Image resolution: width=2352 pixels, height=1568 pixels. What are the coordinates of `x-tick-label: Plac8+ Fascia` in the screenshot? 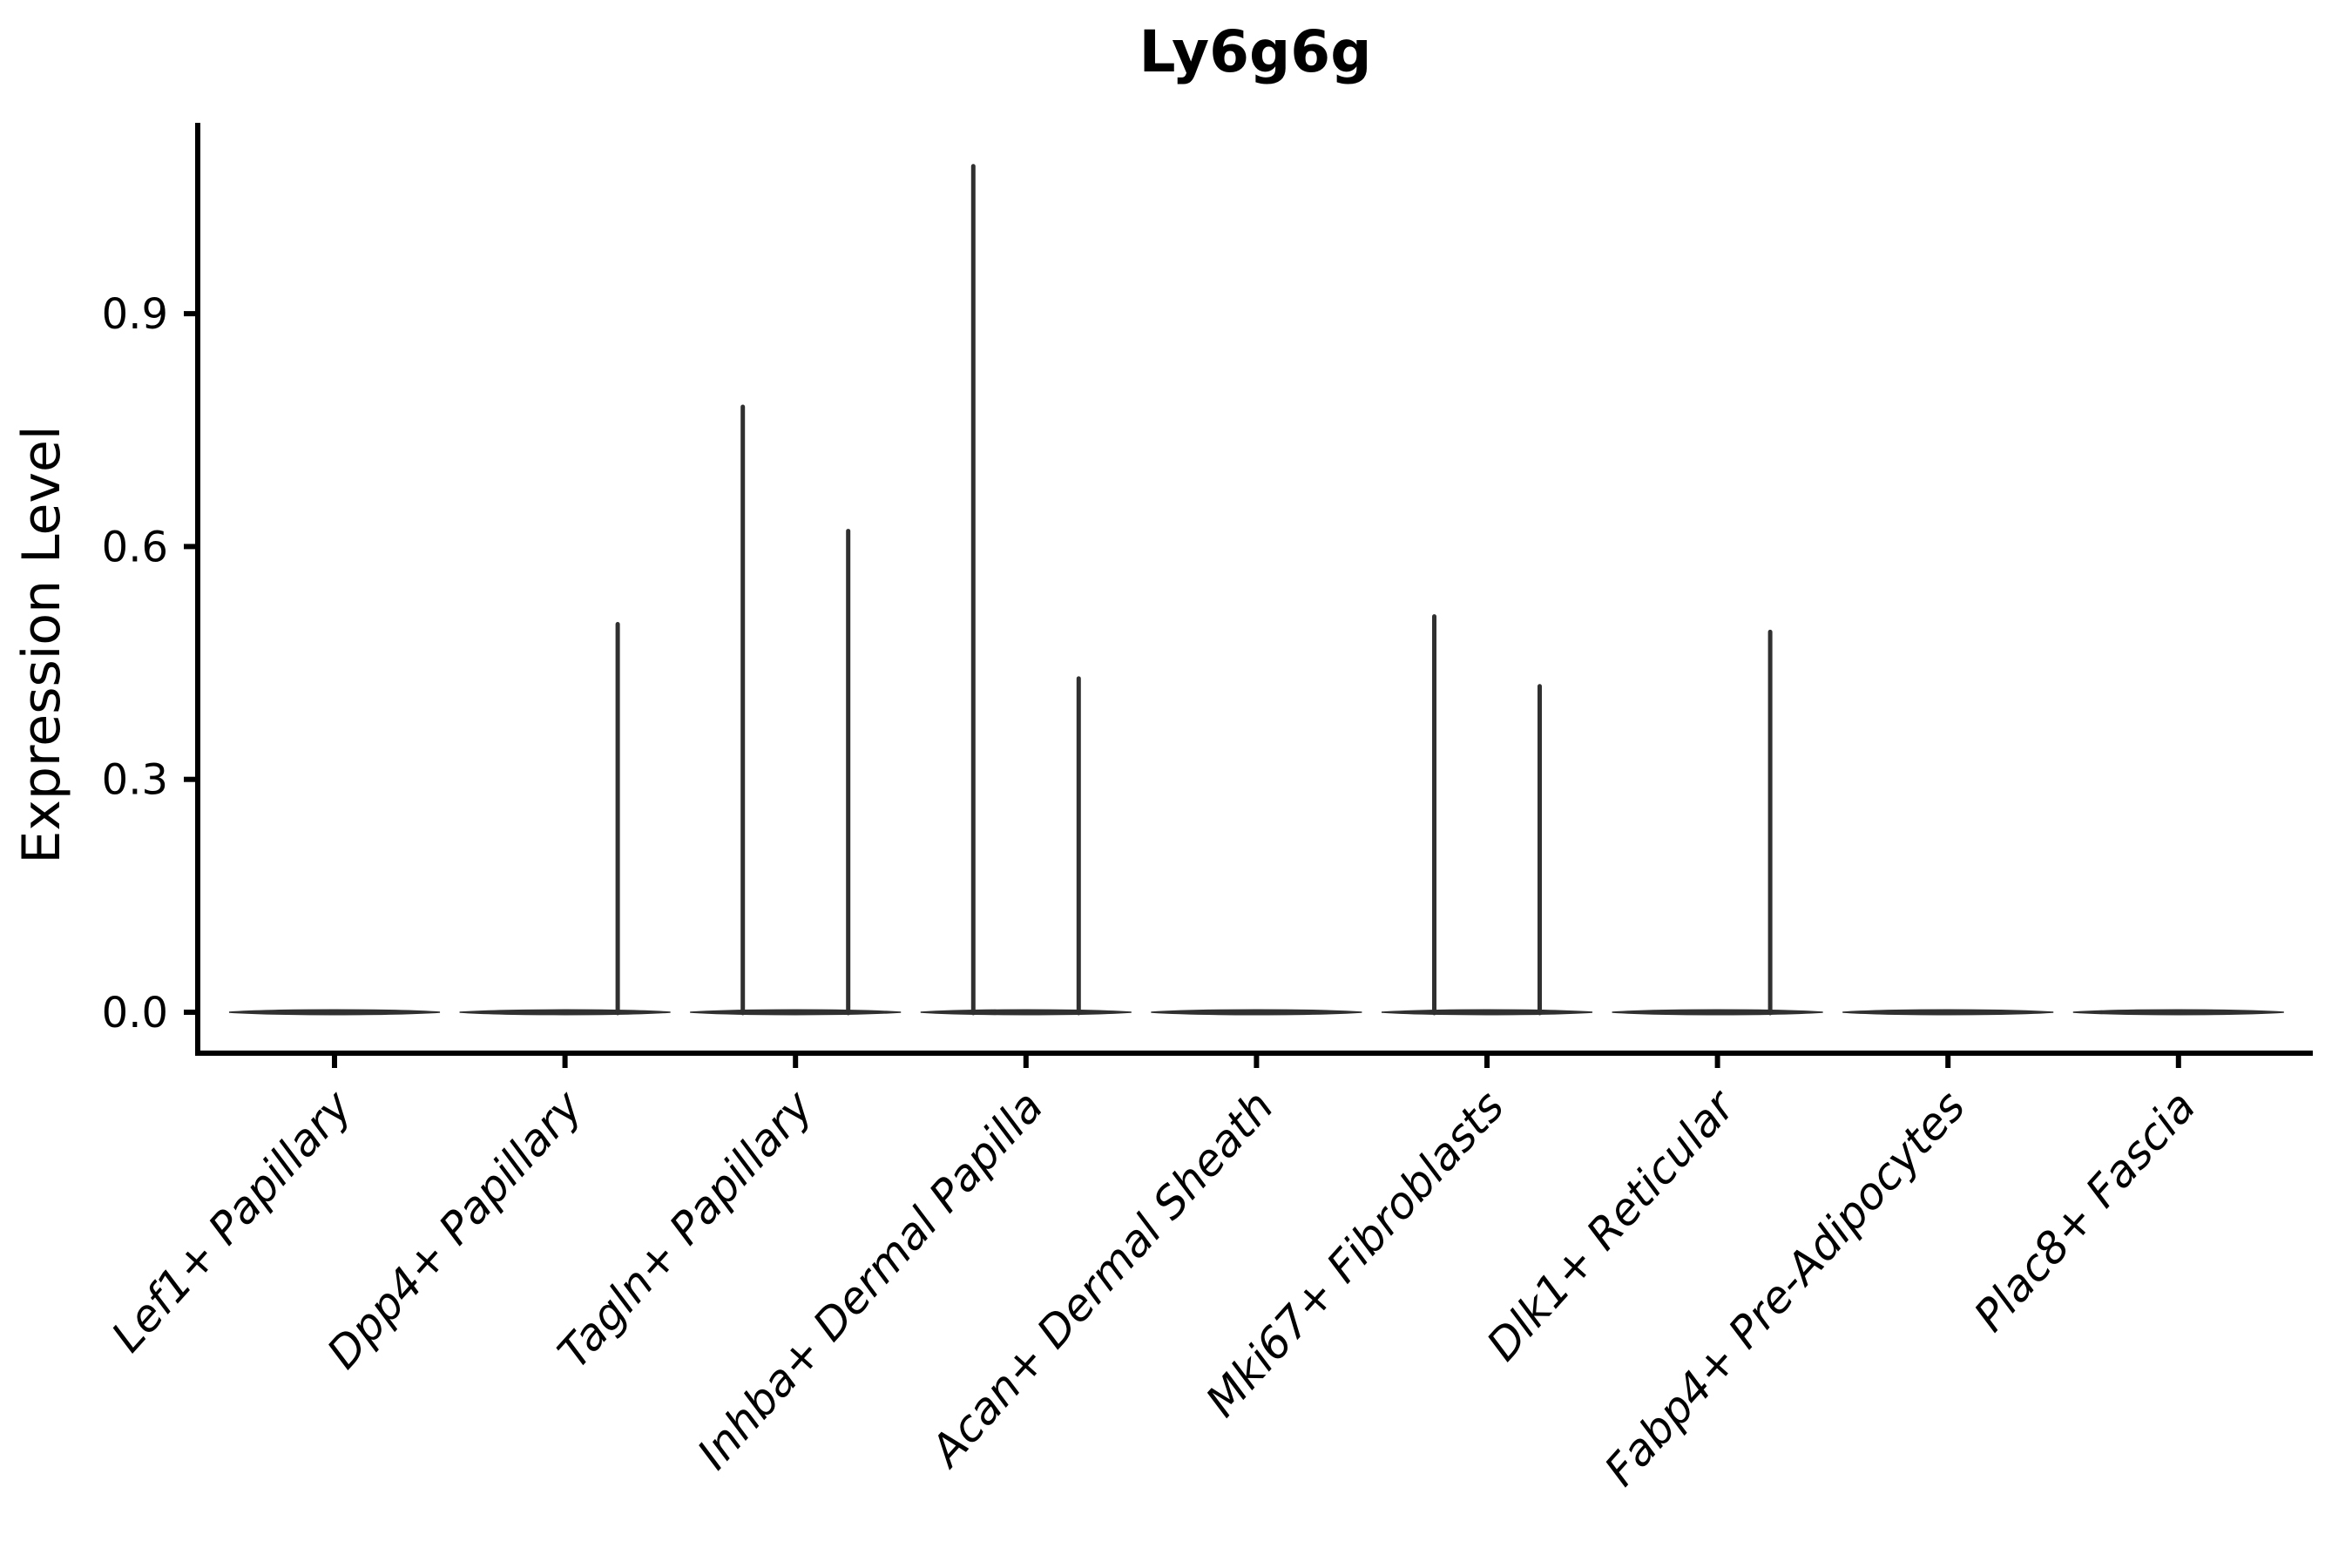 It's located at (2085, 1211).